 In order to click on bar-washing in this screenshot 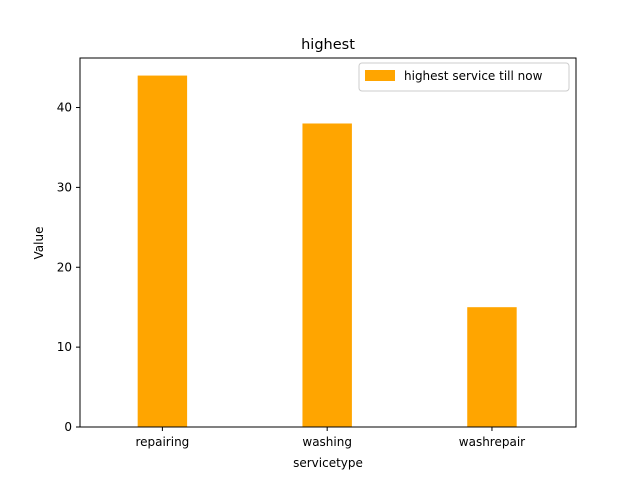, I will do `click(327, 275)`.